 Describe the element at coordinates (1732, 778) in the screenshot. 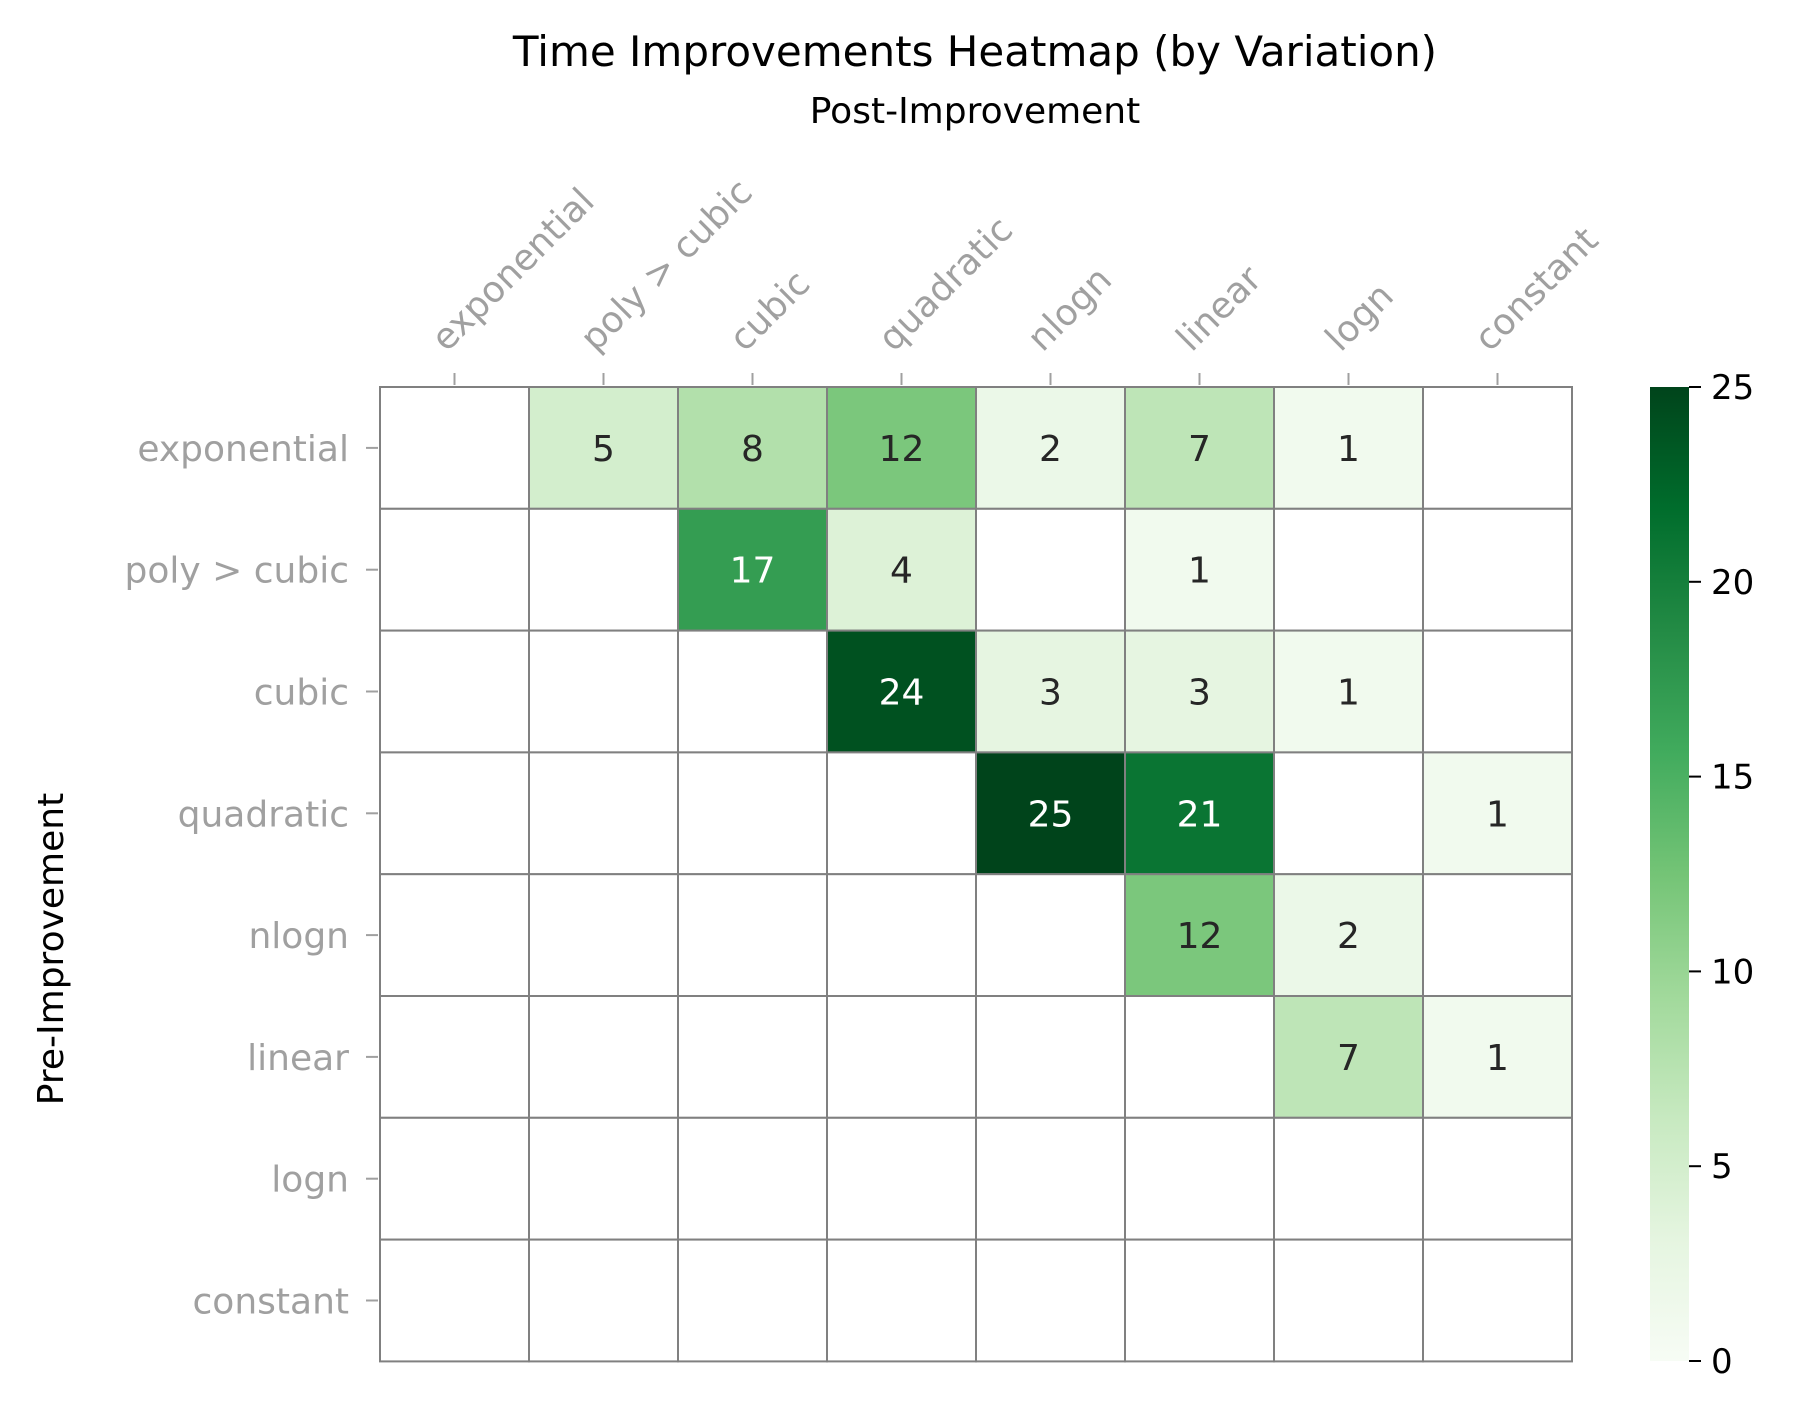

I see `colorbar-tick-label: 15` at that location.